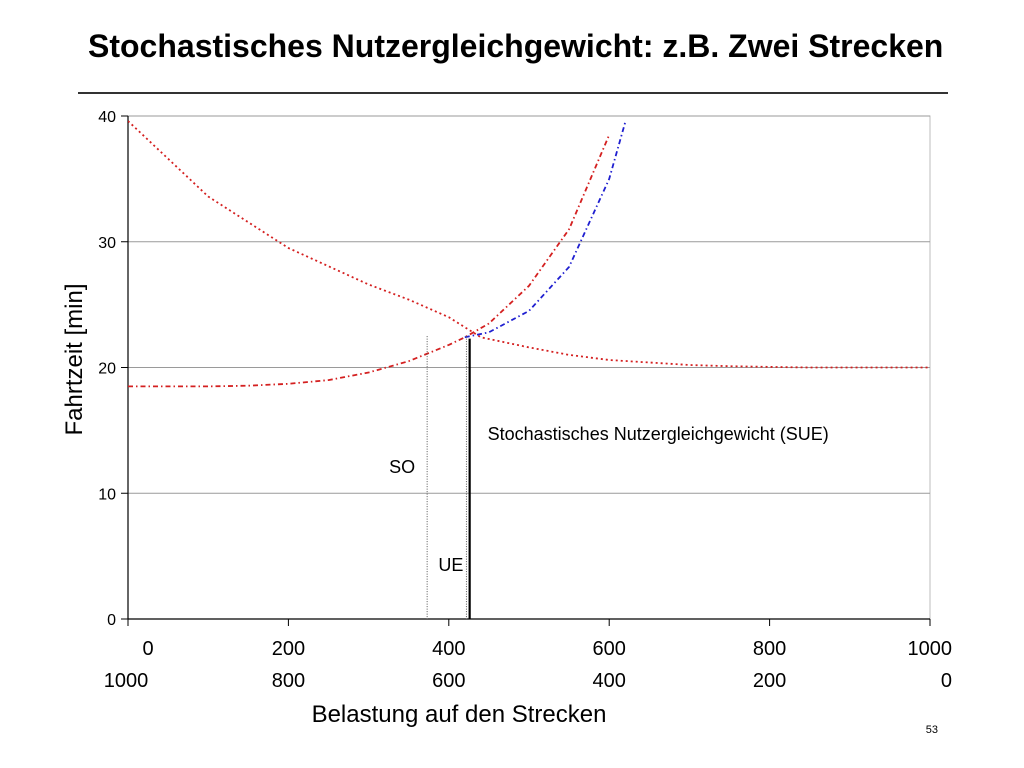  I want to click on x-tick-label-top: 600, so click(609, 649).